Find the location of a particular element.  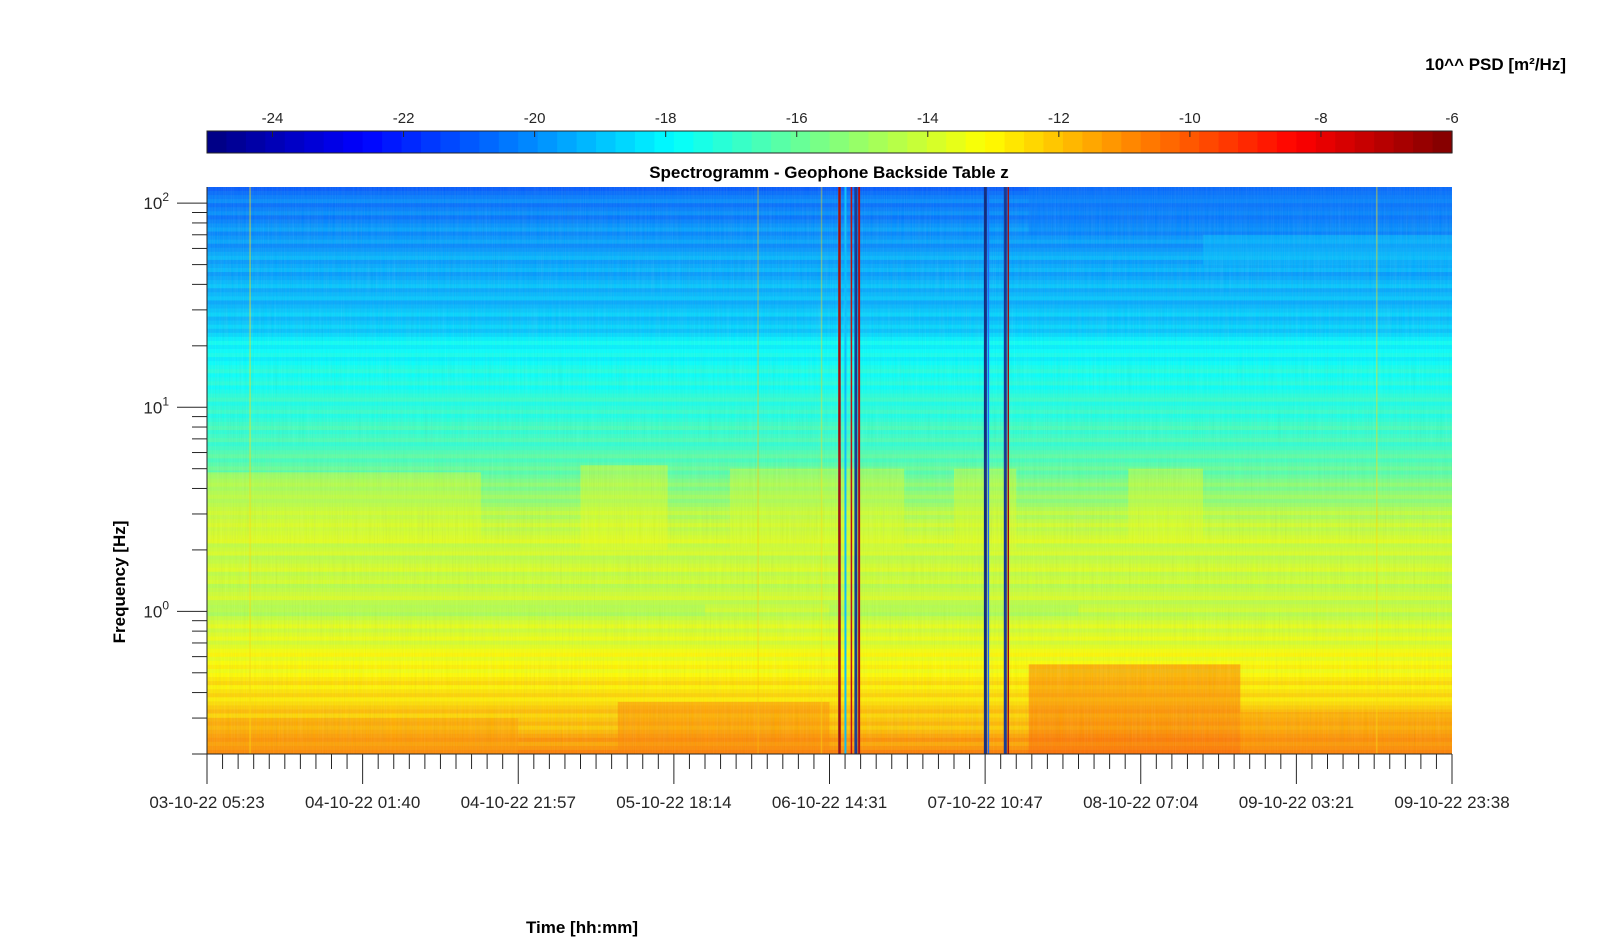

x-tick-label: 08-10-22 07:04 is located at coordinates (1140, 802).